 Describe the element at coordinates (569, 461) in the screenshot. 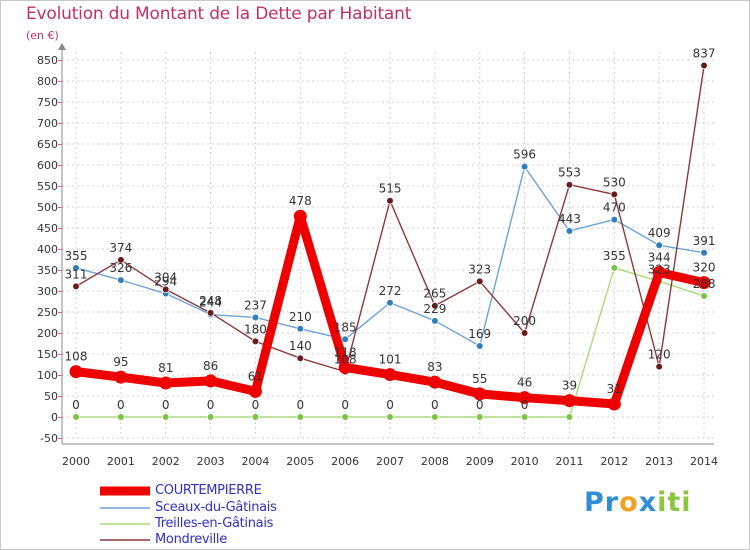

I see `x-tick-label: 2011` at that location.